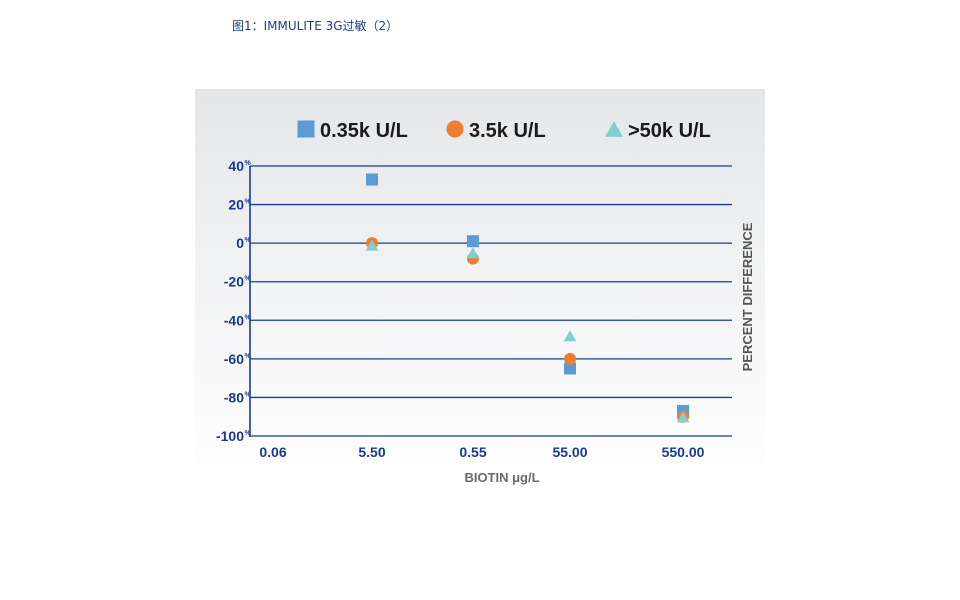 The height and width of the screenshot is (600, 960). What do you see at coordinates (234, 320) in the screenshot?
I see `y-tick-label: -40` at bounding box center [234, 320].